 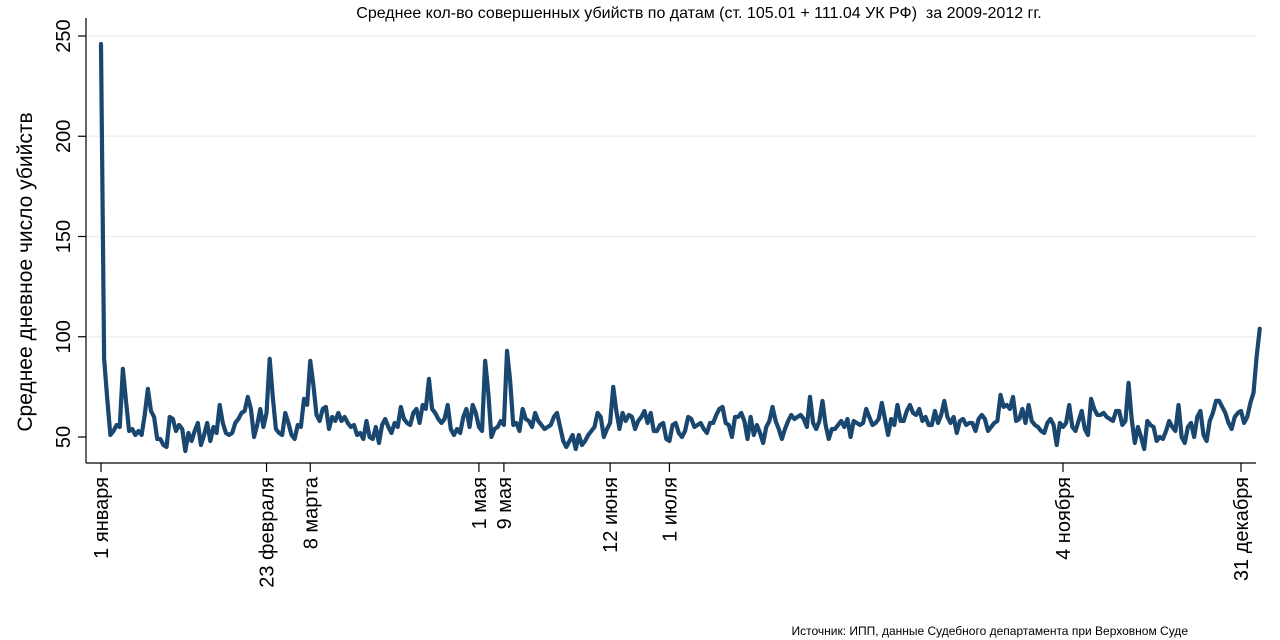 I want to click on y-tick-label: 150, so click(x=64, y=236).